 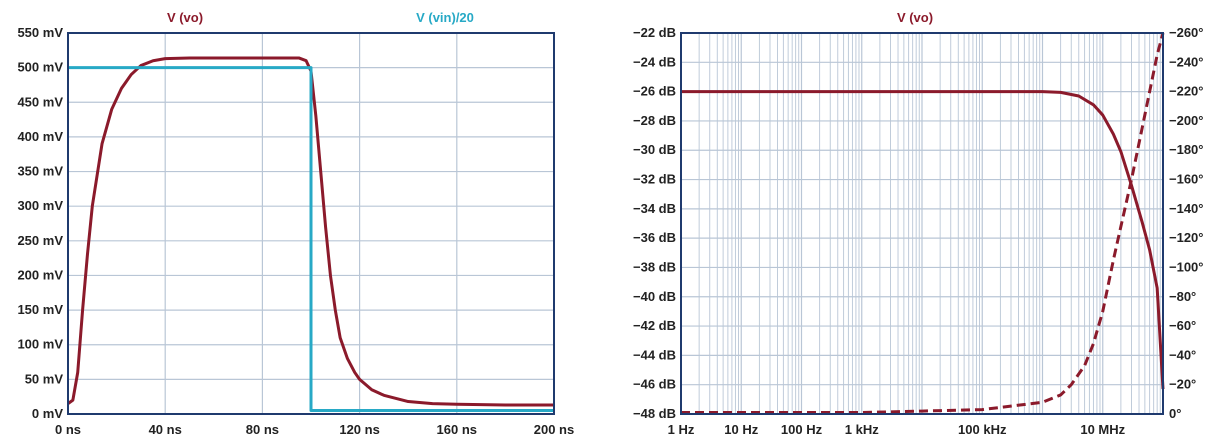 What do you see at coordinates (654, 208) in the screenshot?
I see `y-tick-label: −34 dB` at bounding box center [654, 208].